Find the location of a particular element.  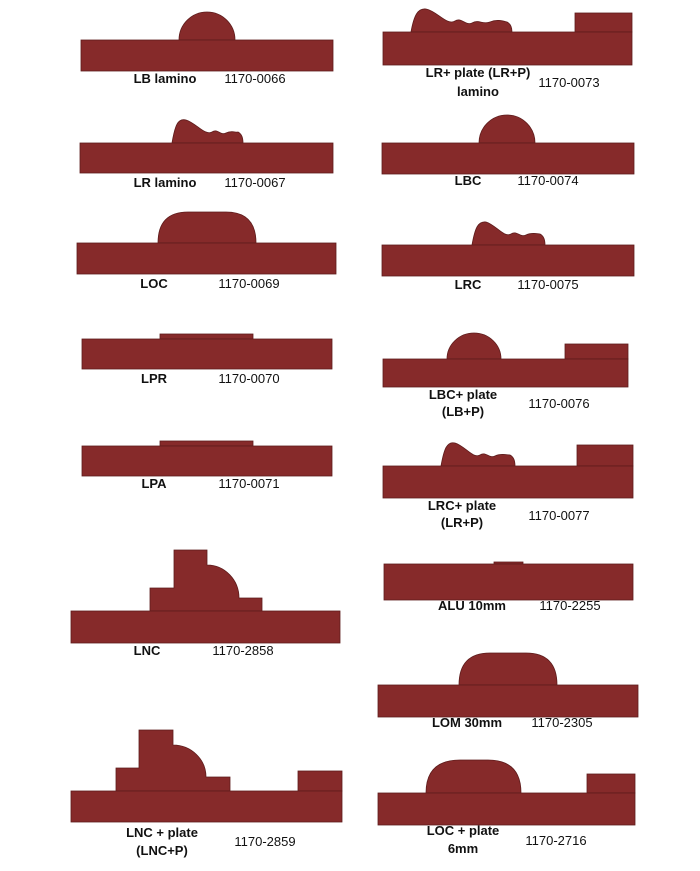

profile-name: LBC is located at coordinates (468, 180).